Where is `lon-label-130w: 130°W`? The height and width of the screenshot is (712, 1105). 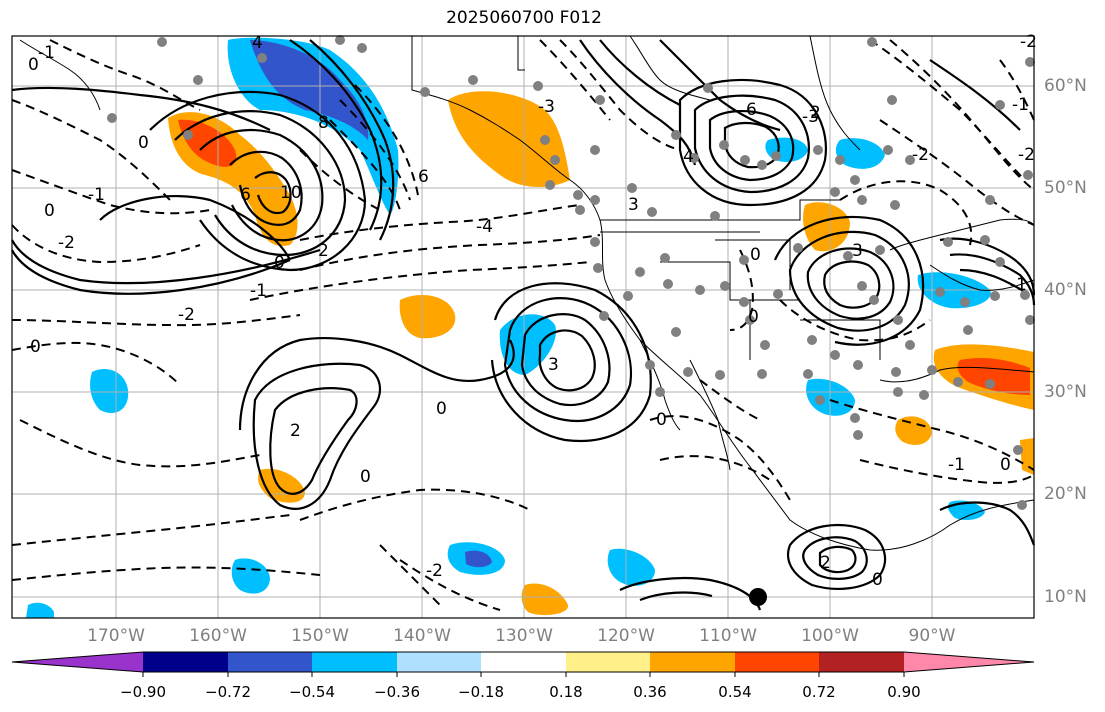 lon-label-130w: 130°W is located at coordinates (524, 636).